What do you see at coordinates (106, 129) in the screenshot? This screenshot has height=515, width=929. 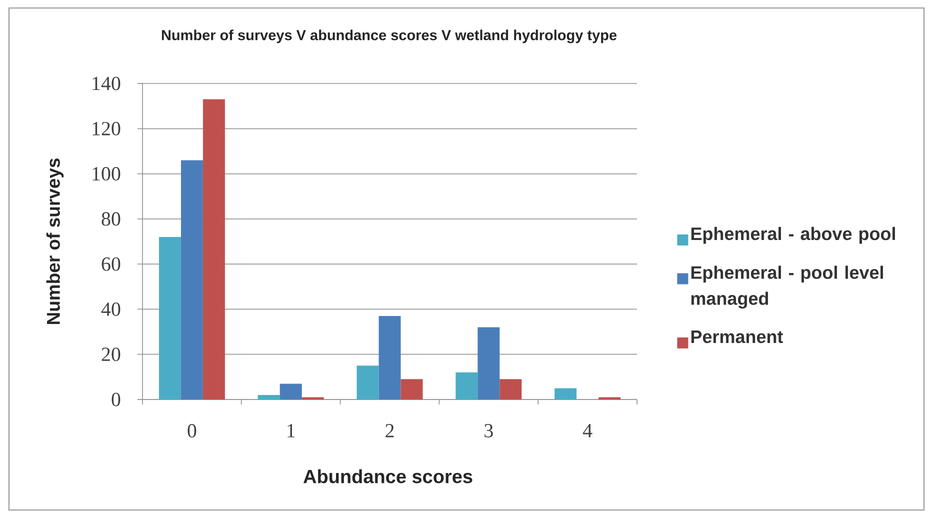 I see `y-tick-label: 120` at bounding box center [106, 129].